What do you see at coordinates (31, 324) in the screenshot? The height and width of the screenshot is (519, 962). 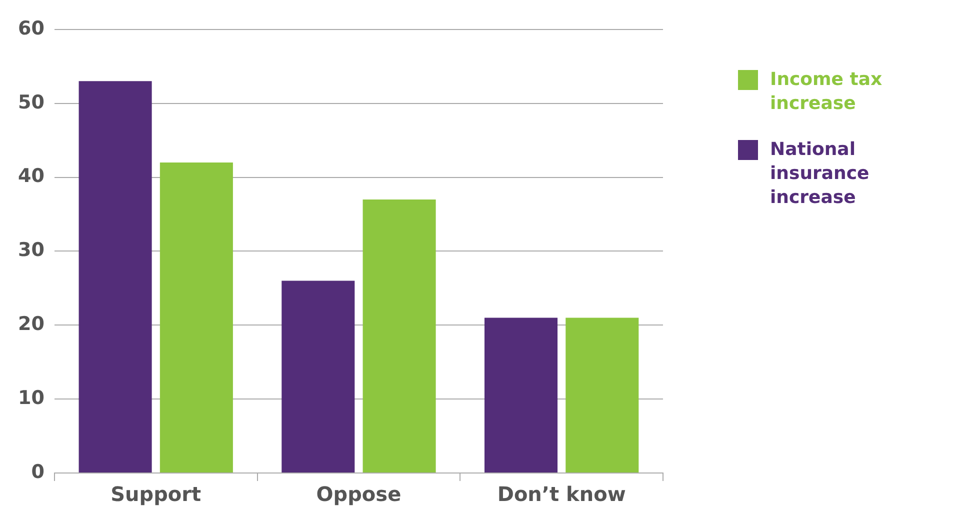 I see `y-tick-label: 20` at bounding box center [31, 324].